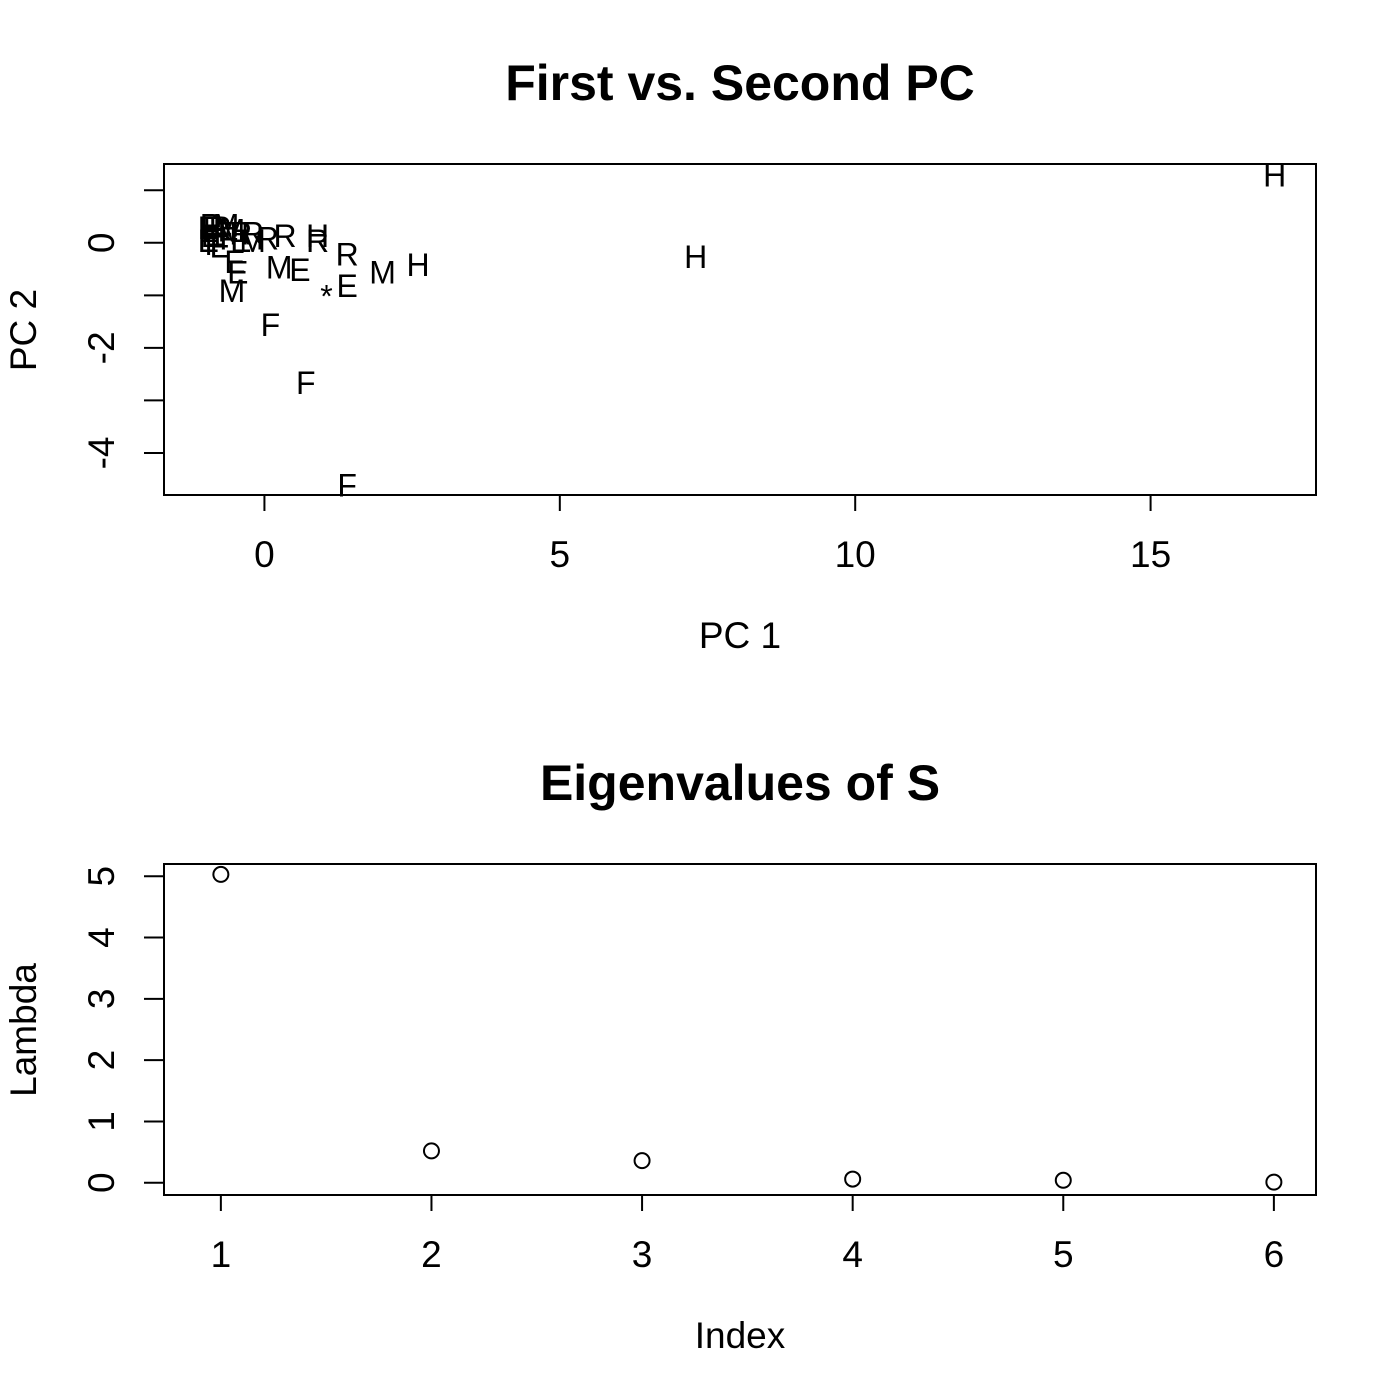 Image resolution: width=1400 pixels, height=1400 pixels. Describe the element at coordinates (1150, 554) in the screenshot. I see `pc-scatter-x-tick-label: 15` at that location.